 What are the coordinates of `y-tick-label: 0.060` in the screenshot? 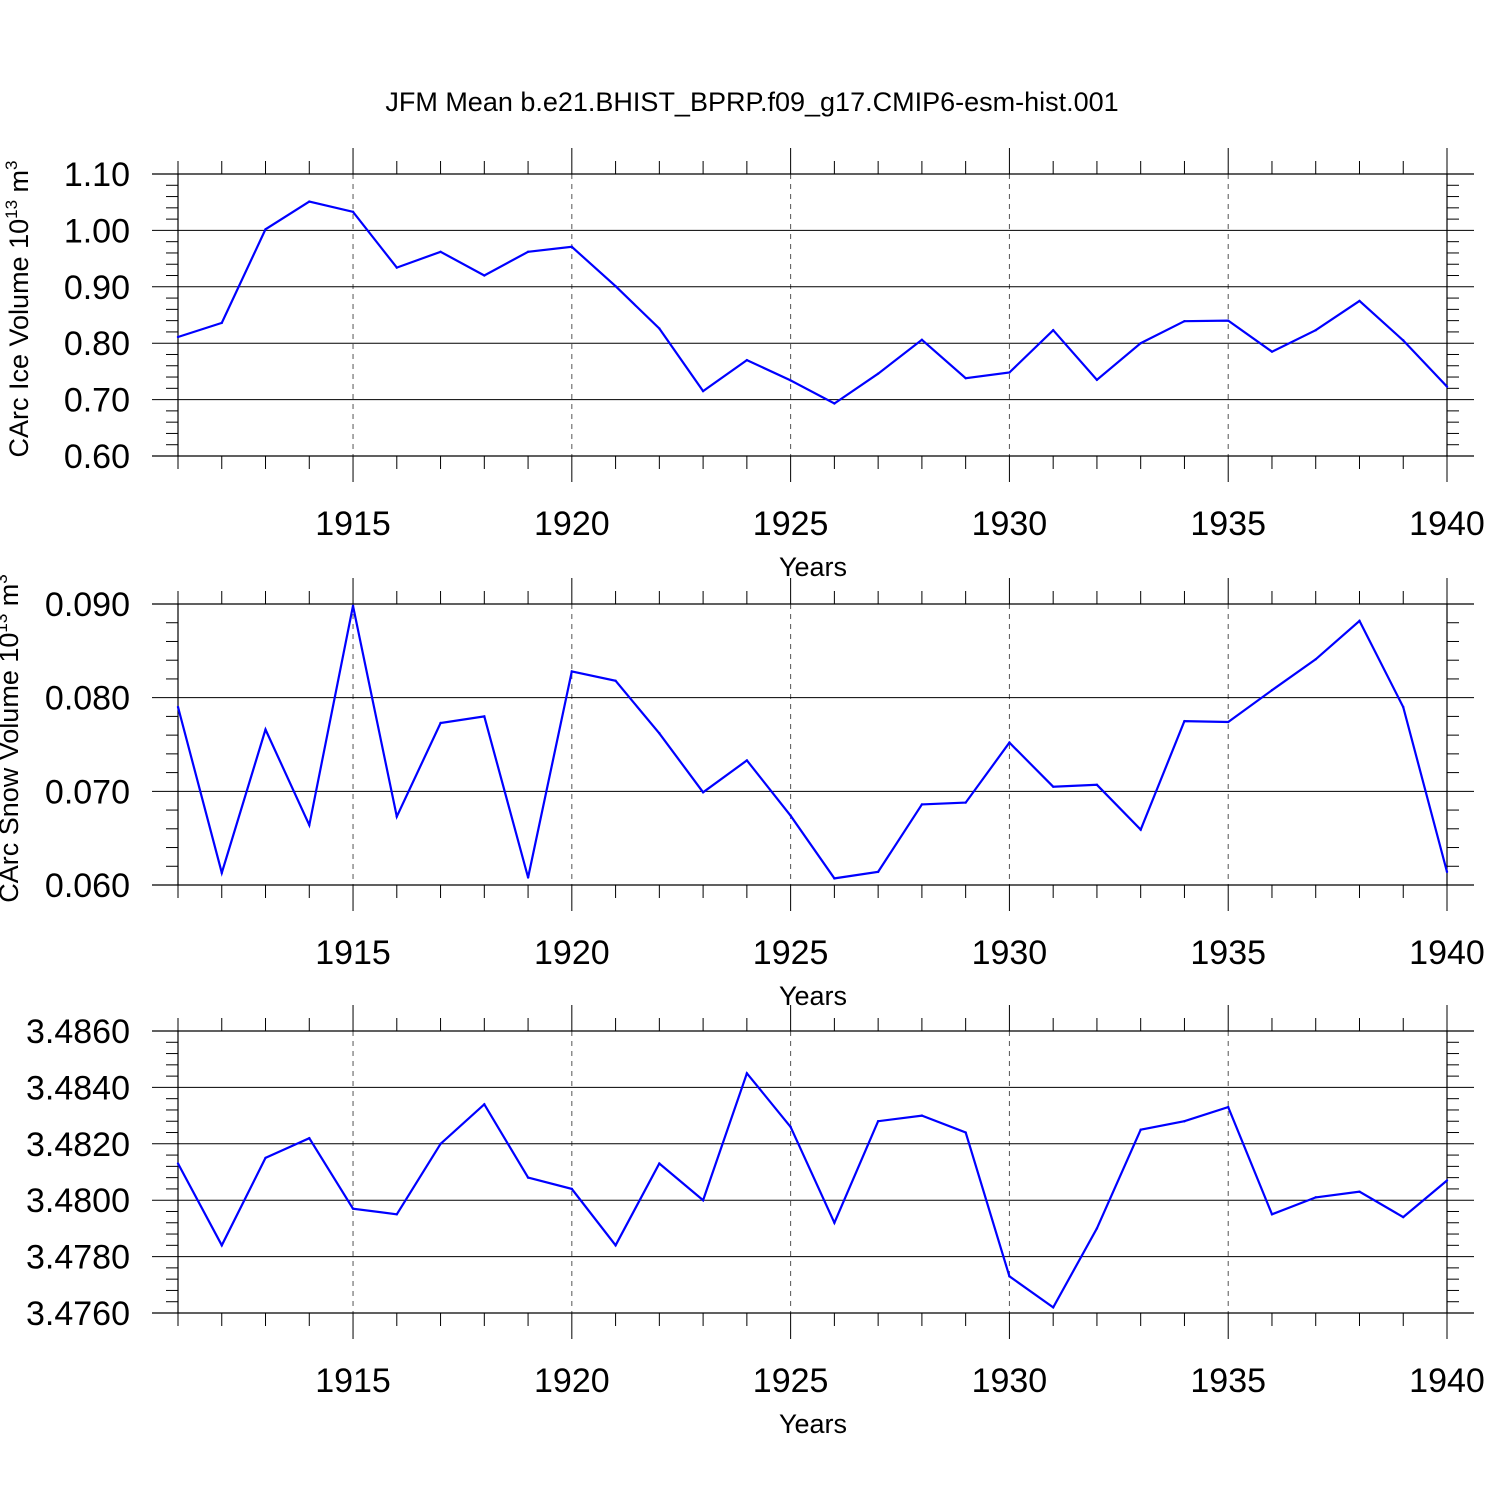 It's located at (87, 886).